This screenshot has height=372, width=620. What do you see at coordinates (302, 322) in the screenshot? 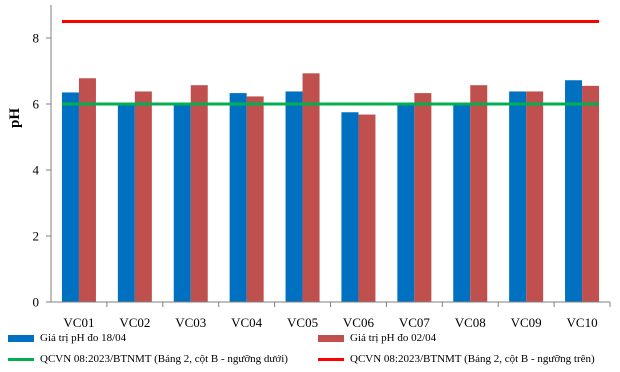
I see `x-tick-label: VC05` at bounding box center [302, 322].